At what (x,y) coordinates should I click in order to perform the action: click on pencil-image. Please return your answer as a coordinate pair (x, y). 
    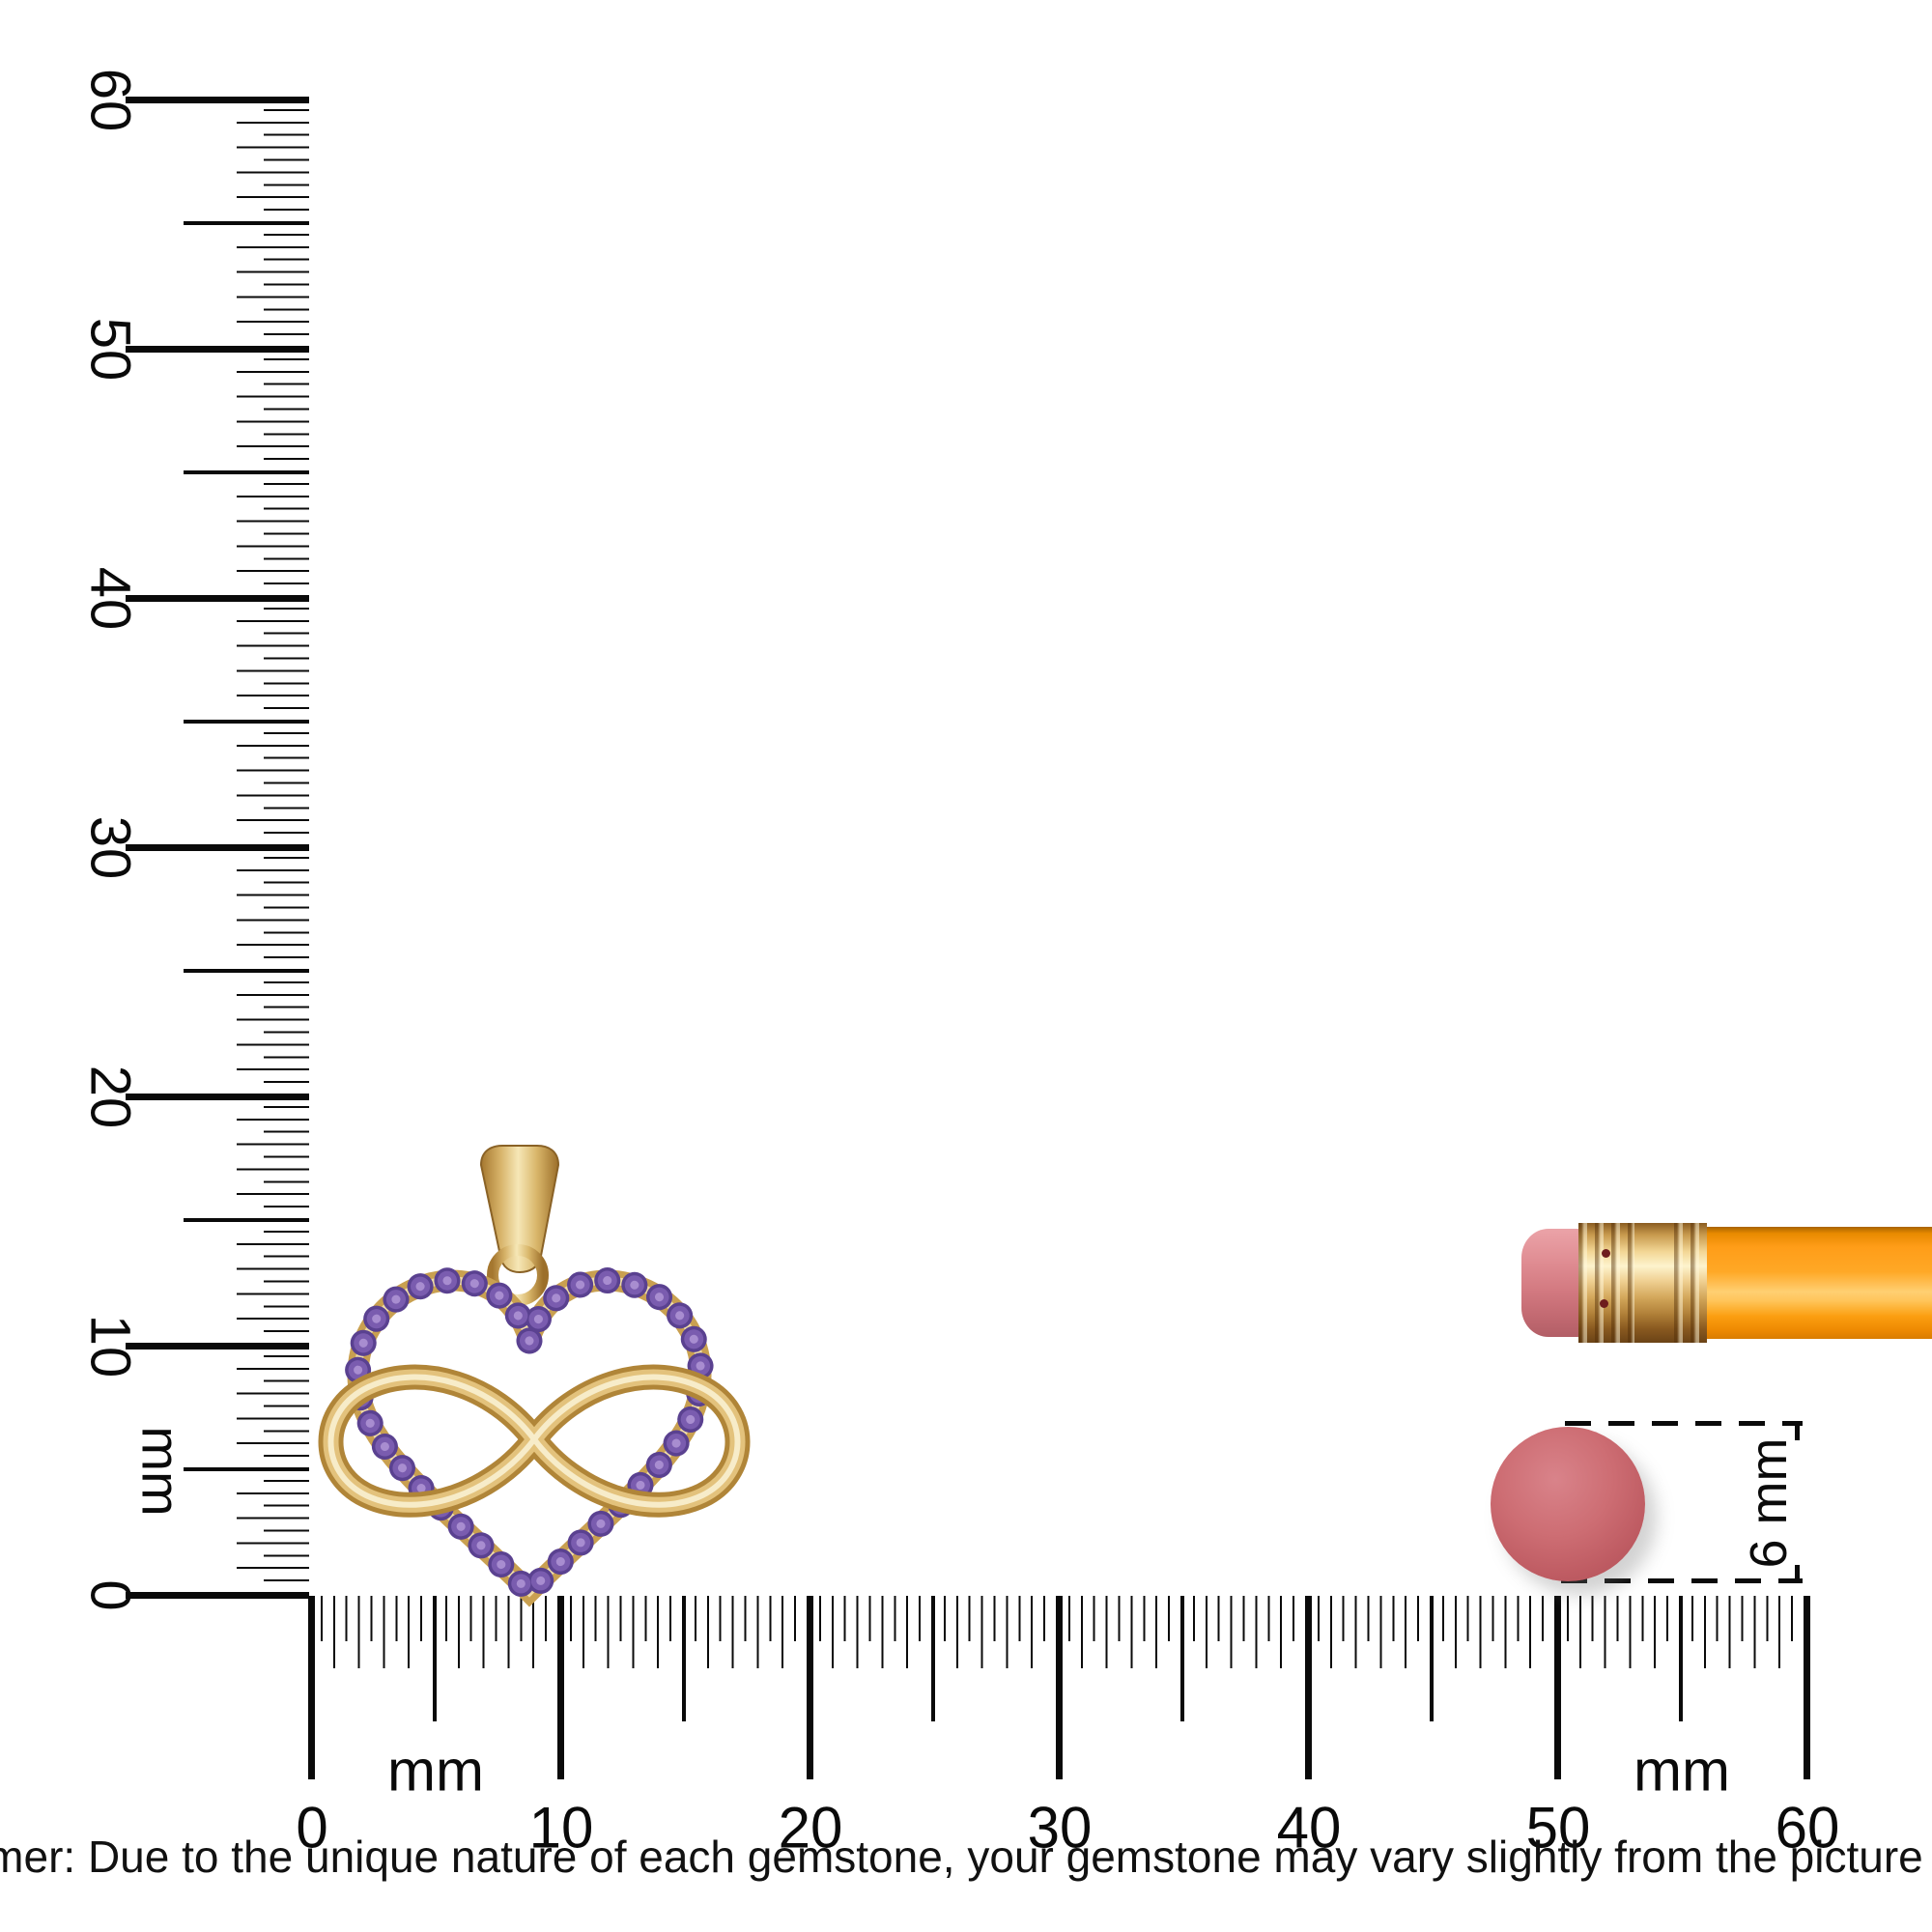
    Looking at the image, I should click on (1726, 1283).